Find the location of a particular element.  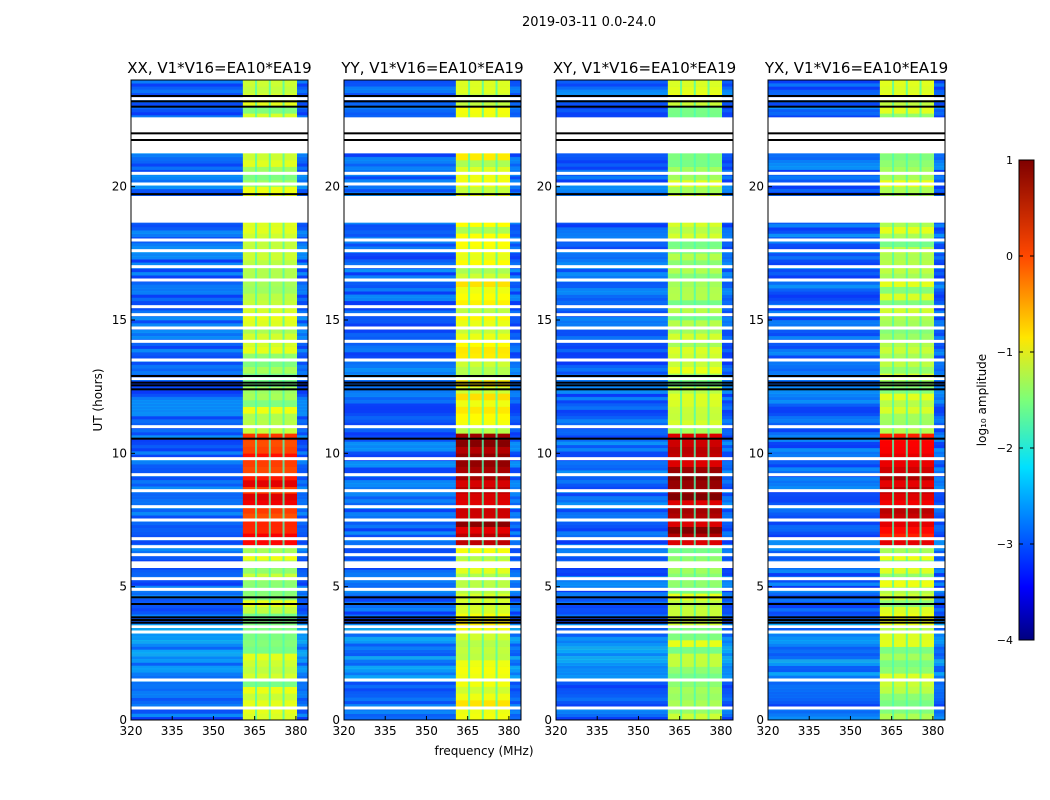

x-tick-label: 365 is located at coordinates (254, 731).